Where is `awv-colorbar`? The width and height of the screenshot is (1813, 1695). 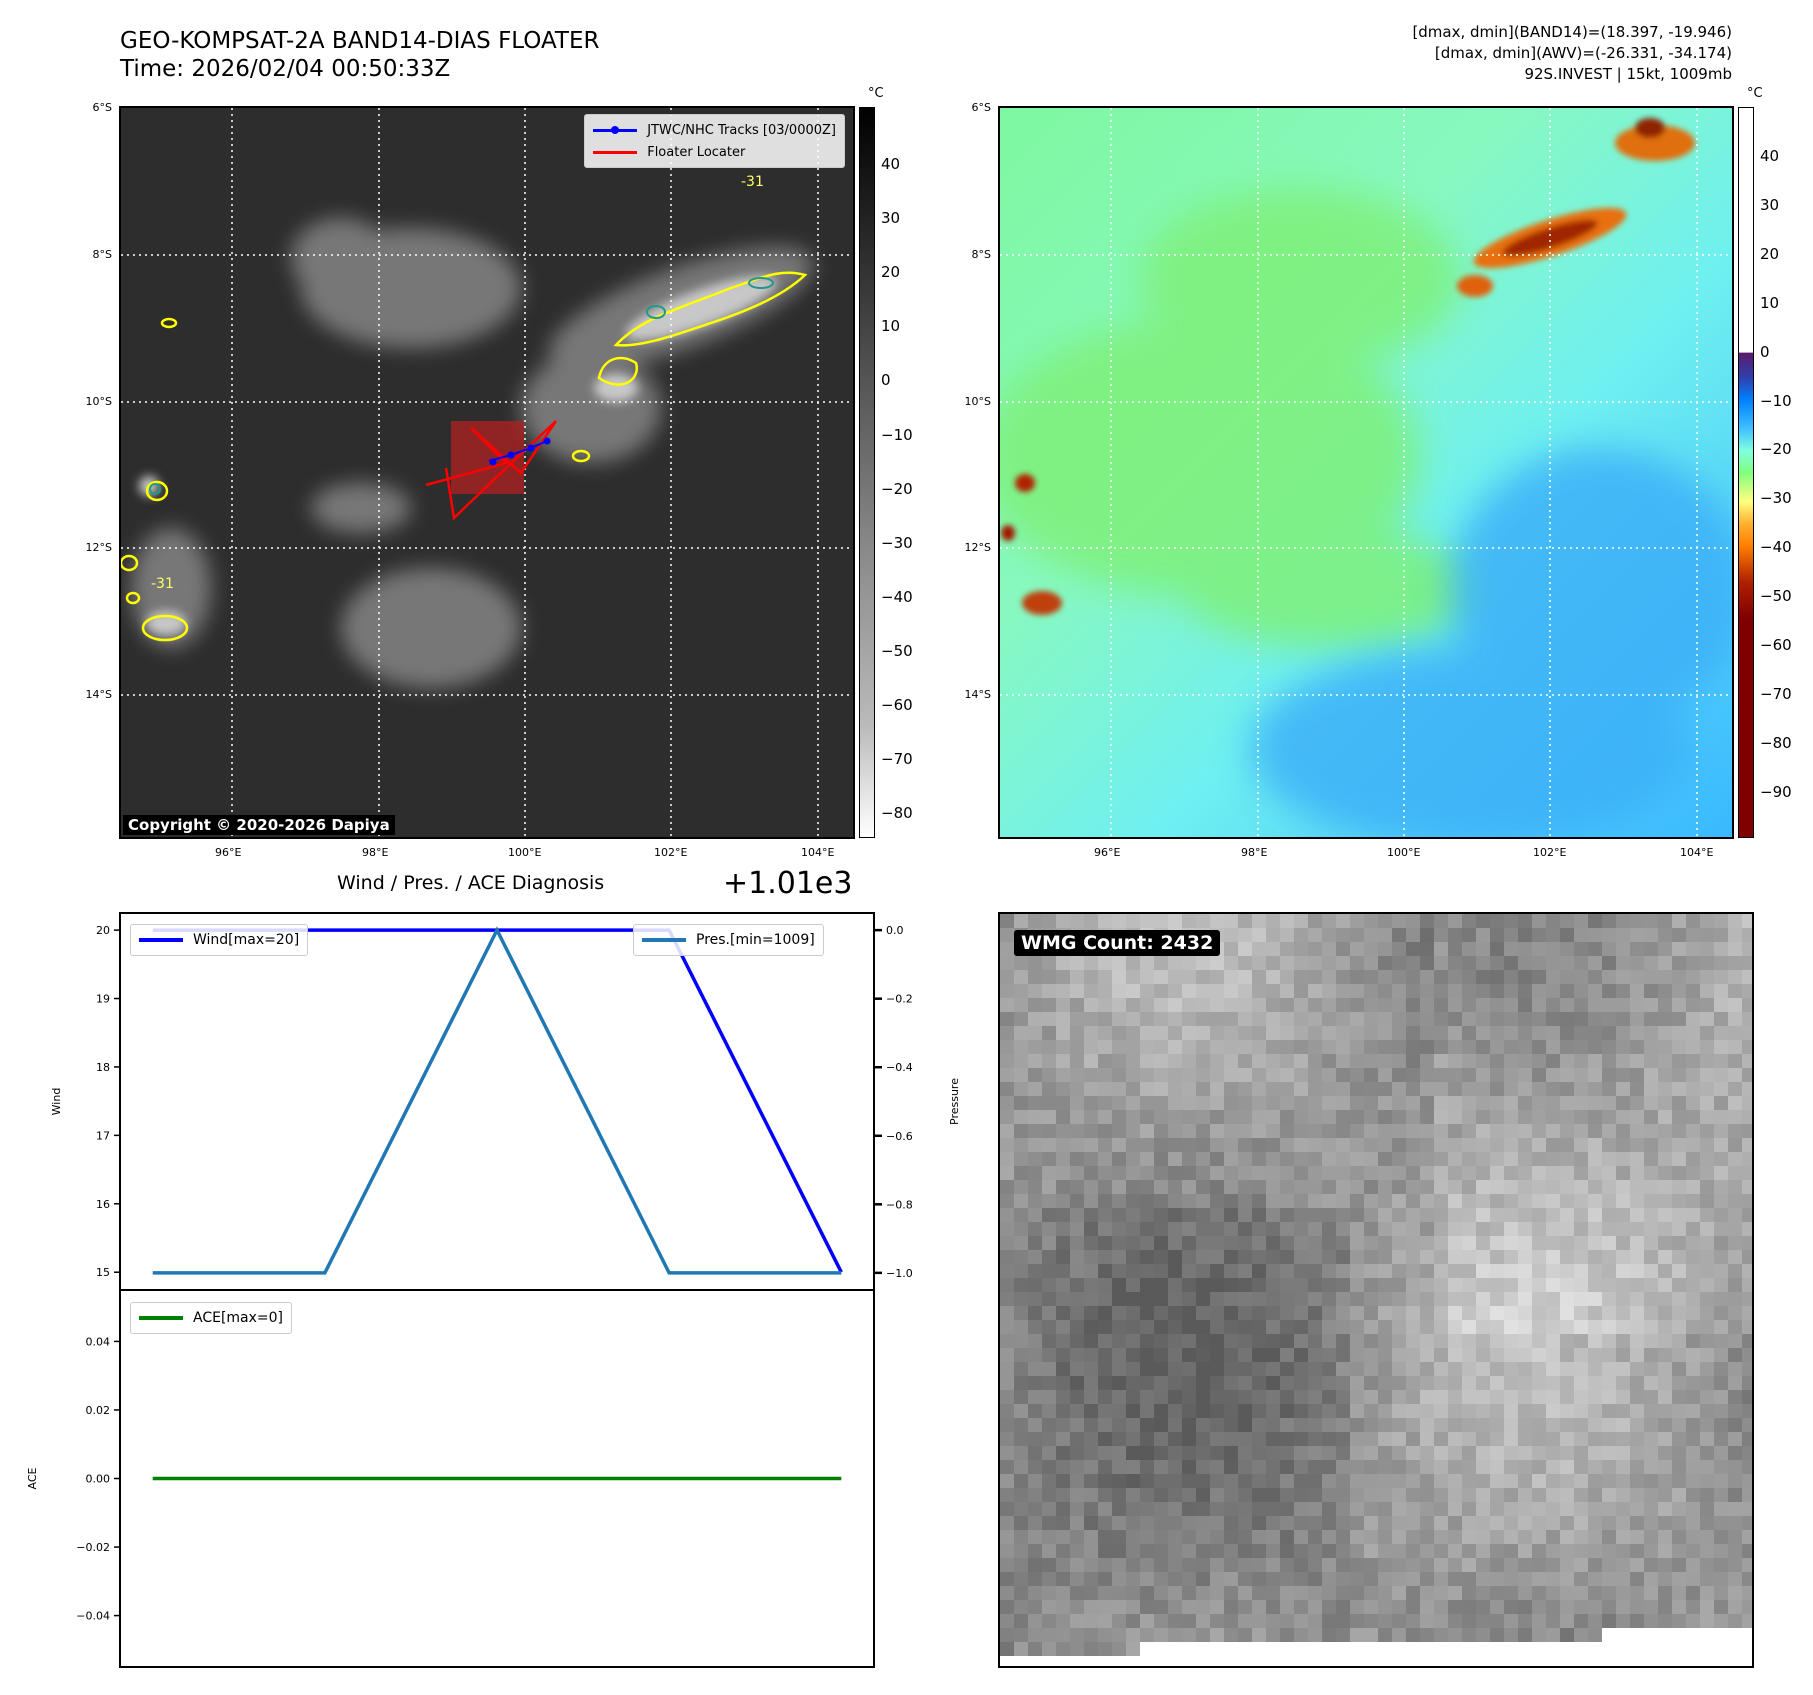 awv-colorbar is located at coordinates (1746, 472).